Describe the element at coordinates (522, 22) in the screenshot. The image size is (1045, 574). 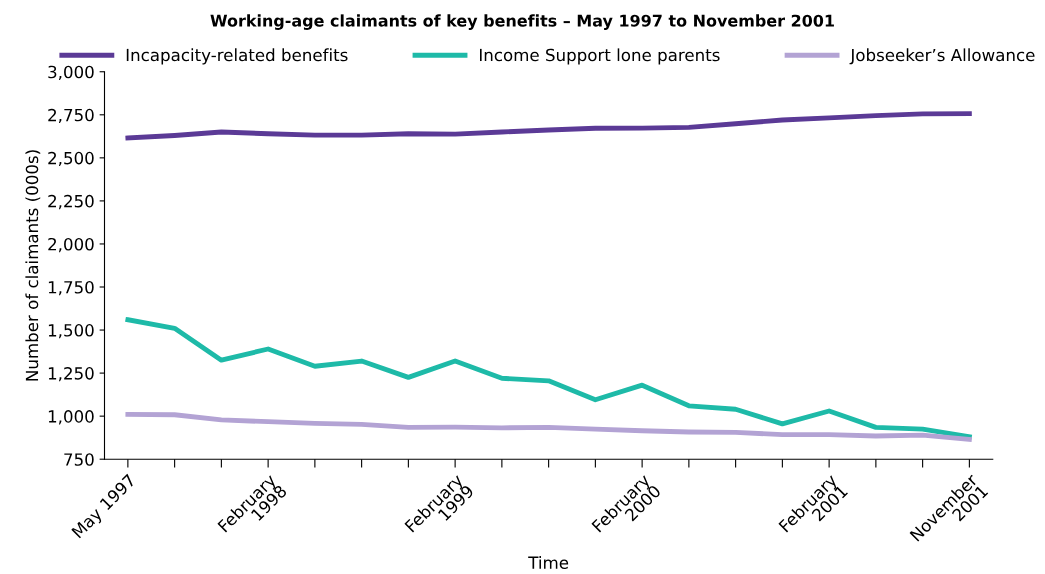
I see `chart-title: Working-age claimants of key benefits – May 1997 to November 2001` at that location.